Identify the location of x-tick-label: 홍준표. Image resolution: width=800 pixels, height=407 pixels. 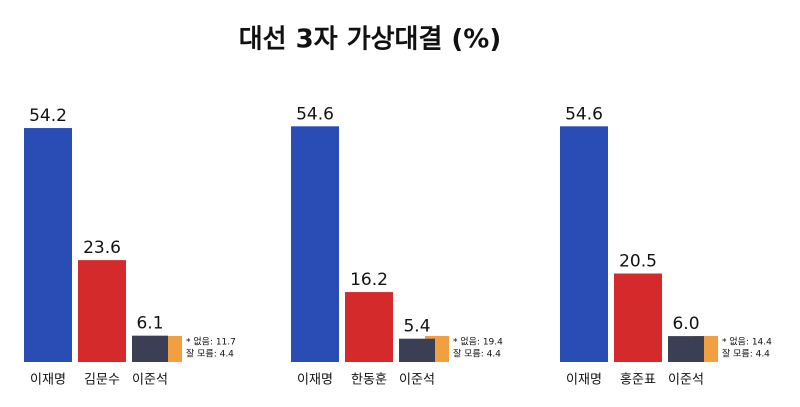
(638, 380).